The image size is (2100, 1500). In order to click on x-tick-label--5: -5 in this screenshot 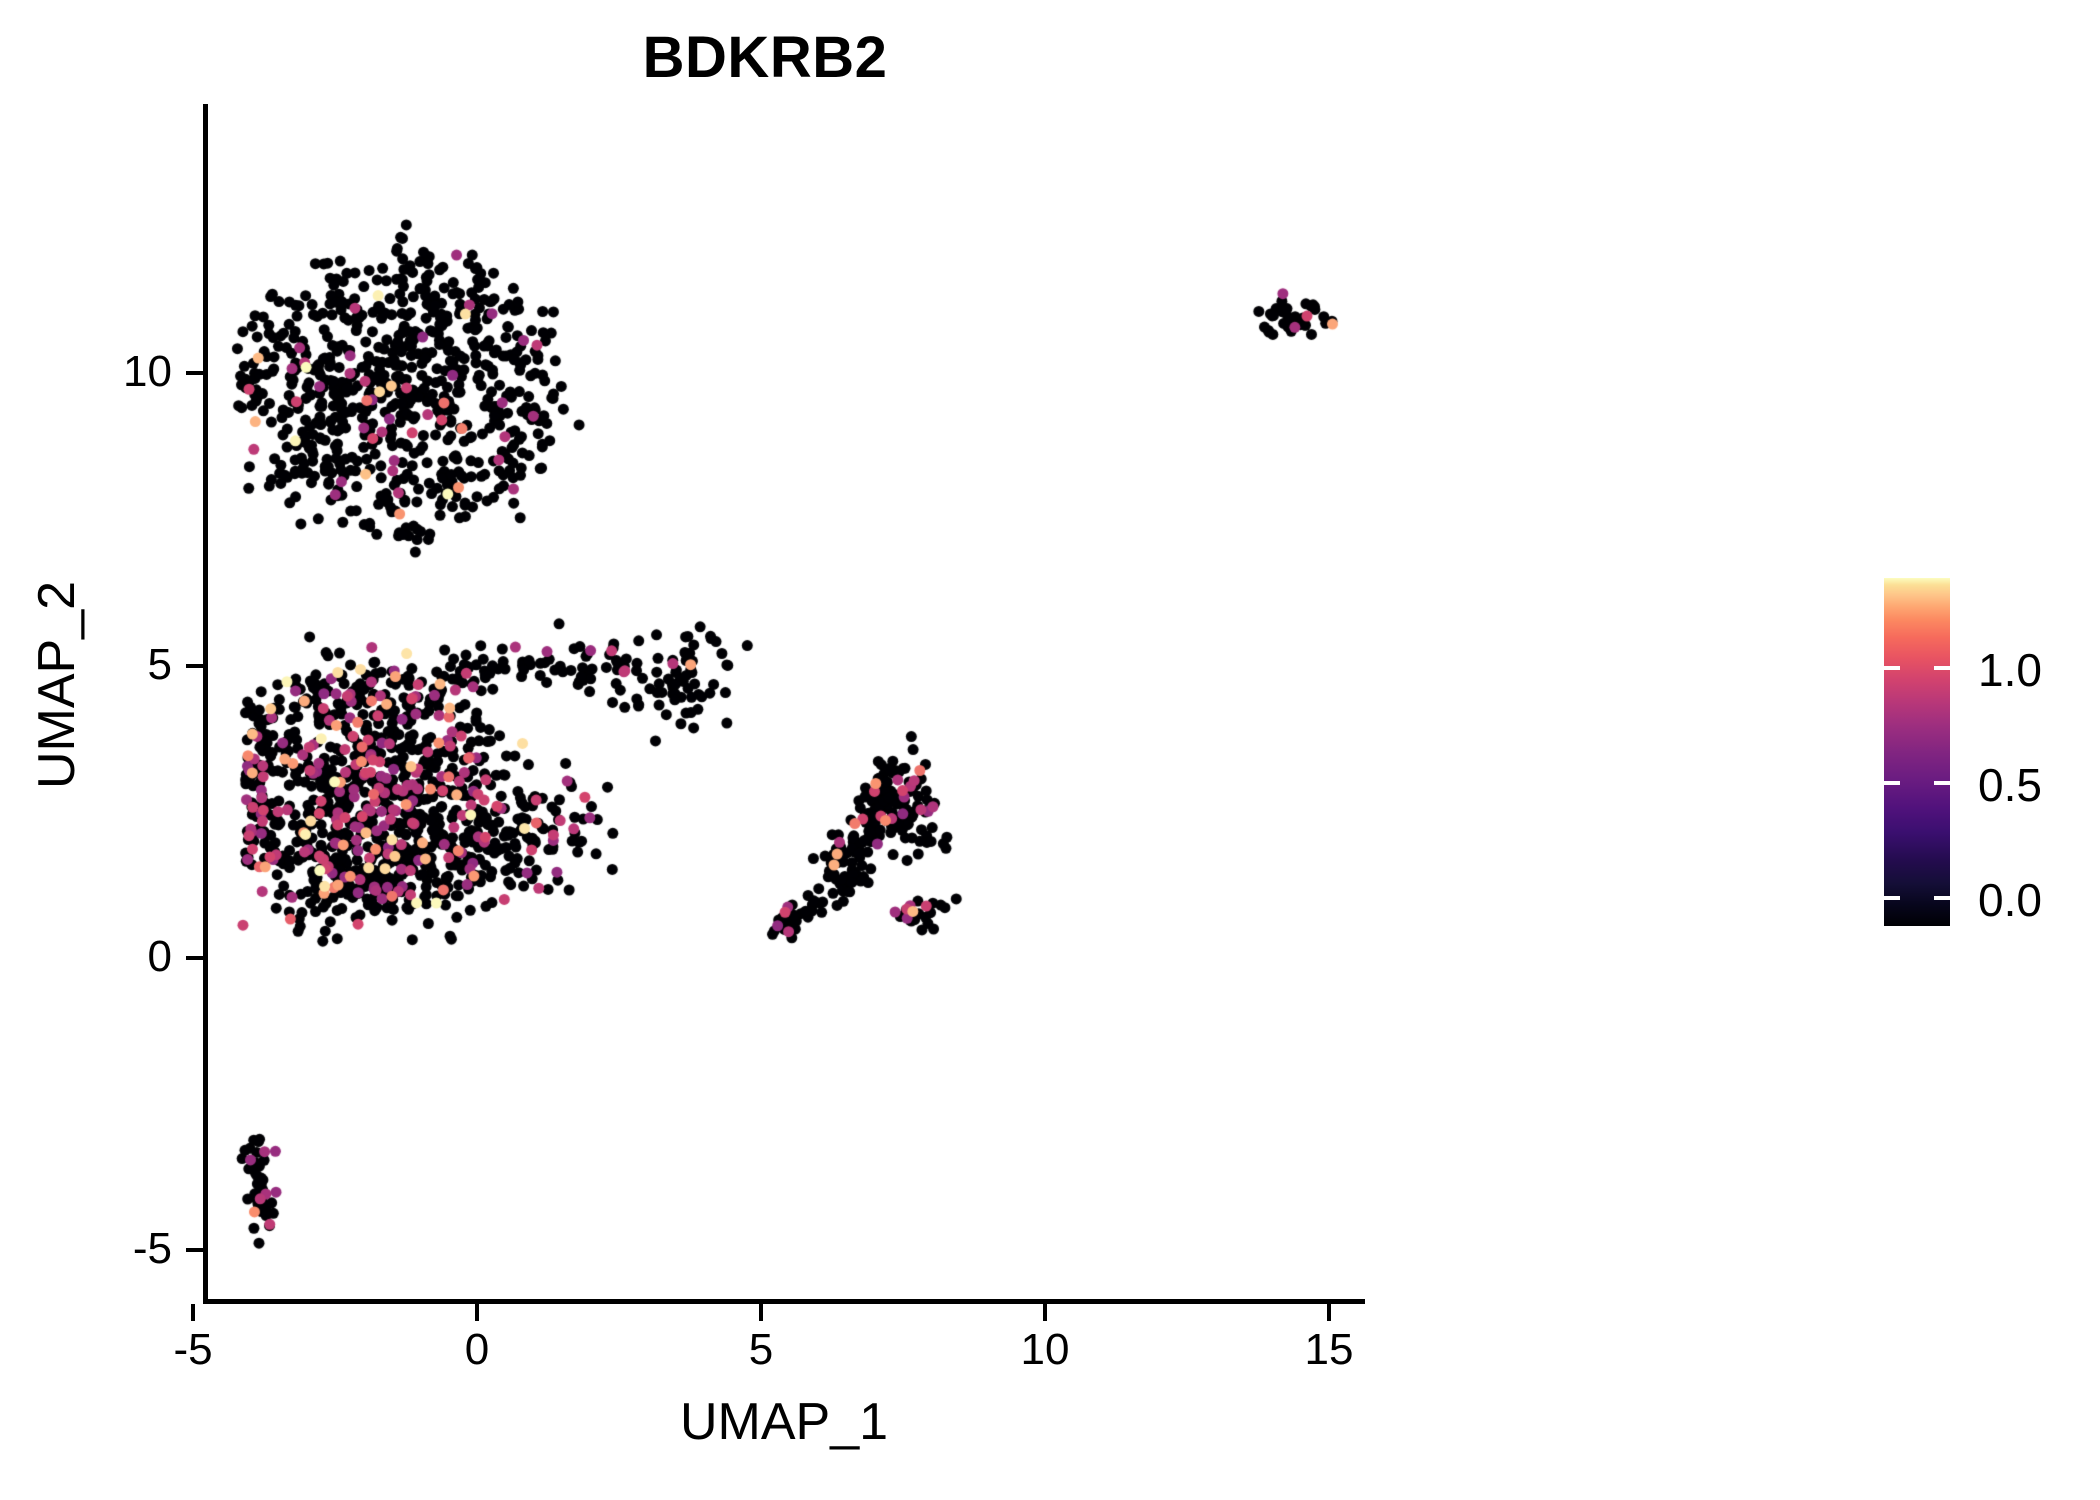, I will do `click(193, 1349)`.